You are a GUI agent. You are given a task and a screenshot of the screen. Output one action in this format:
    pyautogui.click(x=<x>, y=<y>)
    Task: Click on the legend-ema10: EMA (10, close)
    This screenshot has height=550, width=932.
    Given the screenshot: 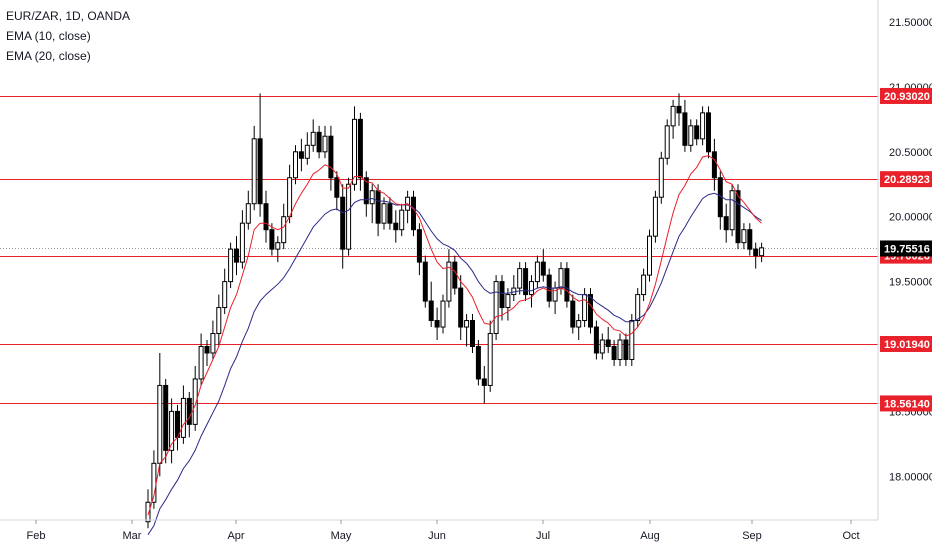 What is the action you would take?
    pyautogui.click(x=48, y=36)
    